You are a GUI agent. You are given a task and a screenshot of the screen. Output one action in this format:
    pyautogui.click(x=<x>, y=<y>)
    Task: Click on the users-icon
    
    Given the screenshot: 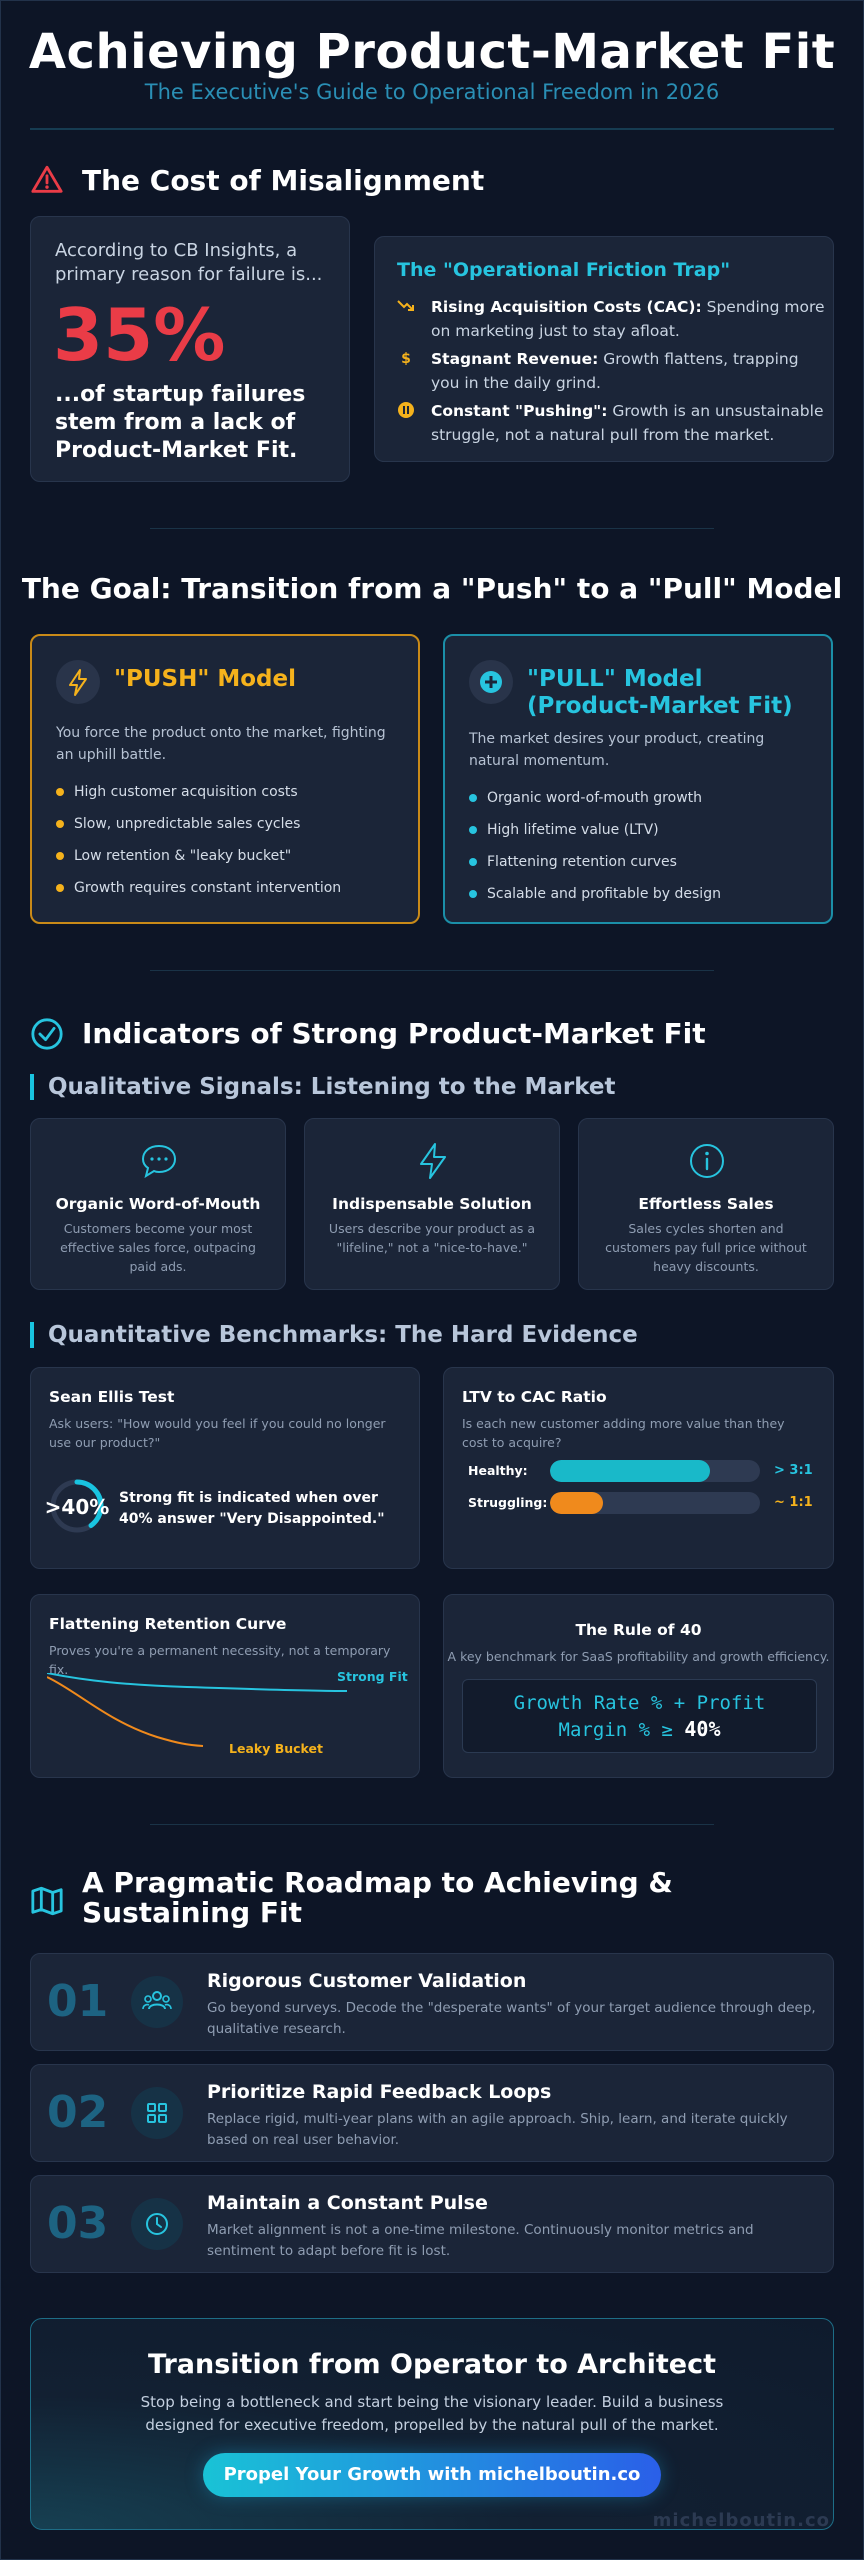 What is the action you would take?
    pyautogui.click(x=157, y=2002)
    